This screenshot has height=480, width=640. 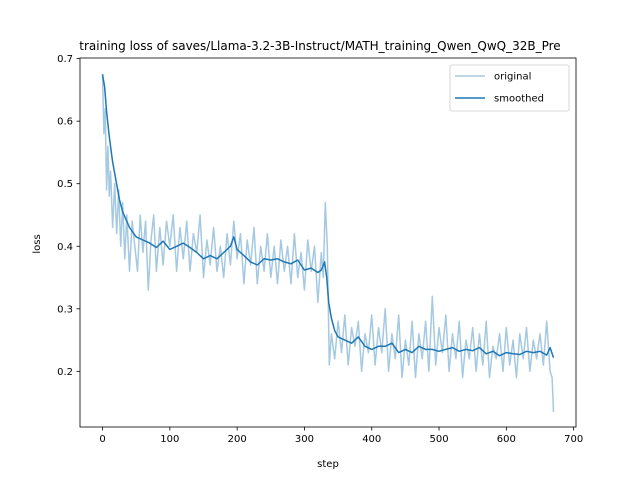 What do you see at coordinates (65, 309) in the screenshot?
I see `y-tick-label: 0.3` at bounding box center [65, 309].